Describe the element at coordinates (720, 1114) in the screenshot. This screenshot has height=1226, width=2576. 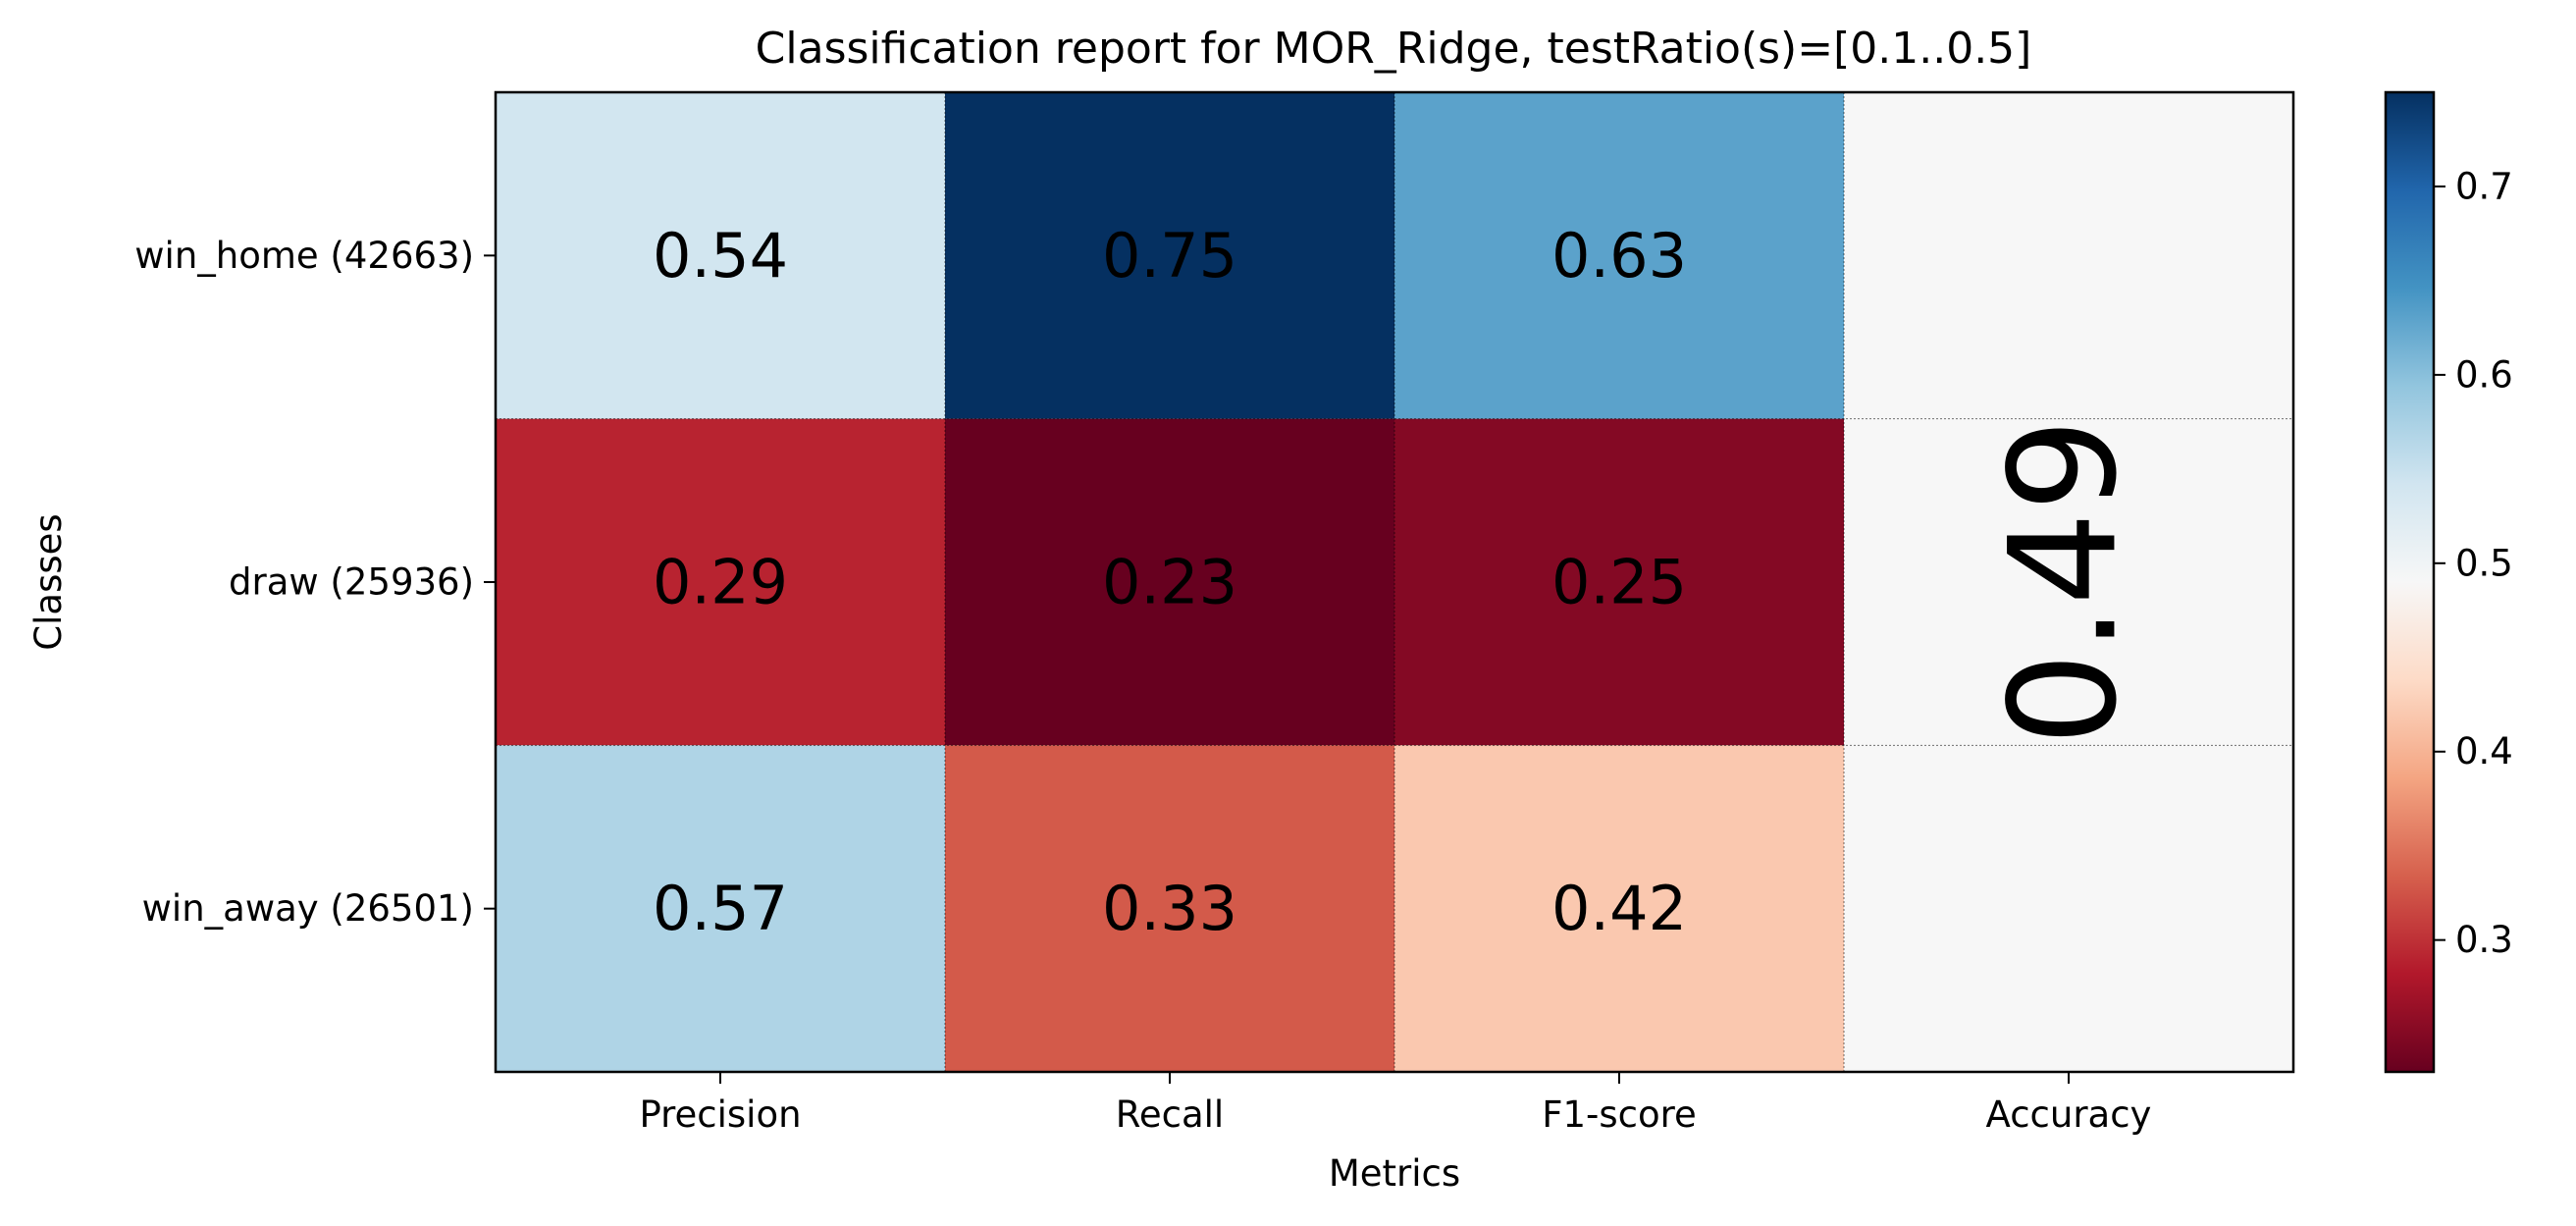
I see `x-tick-label: Precision` at that location.